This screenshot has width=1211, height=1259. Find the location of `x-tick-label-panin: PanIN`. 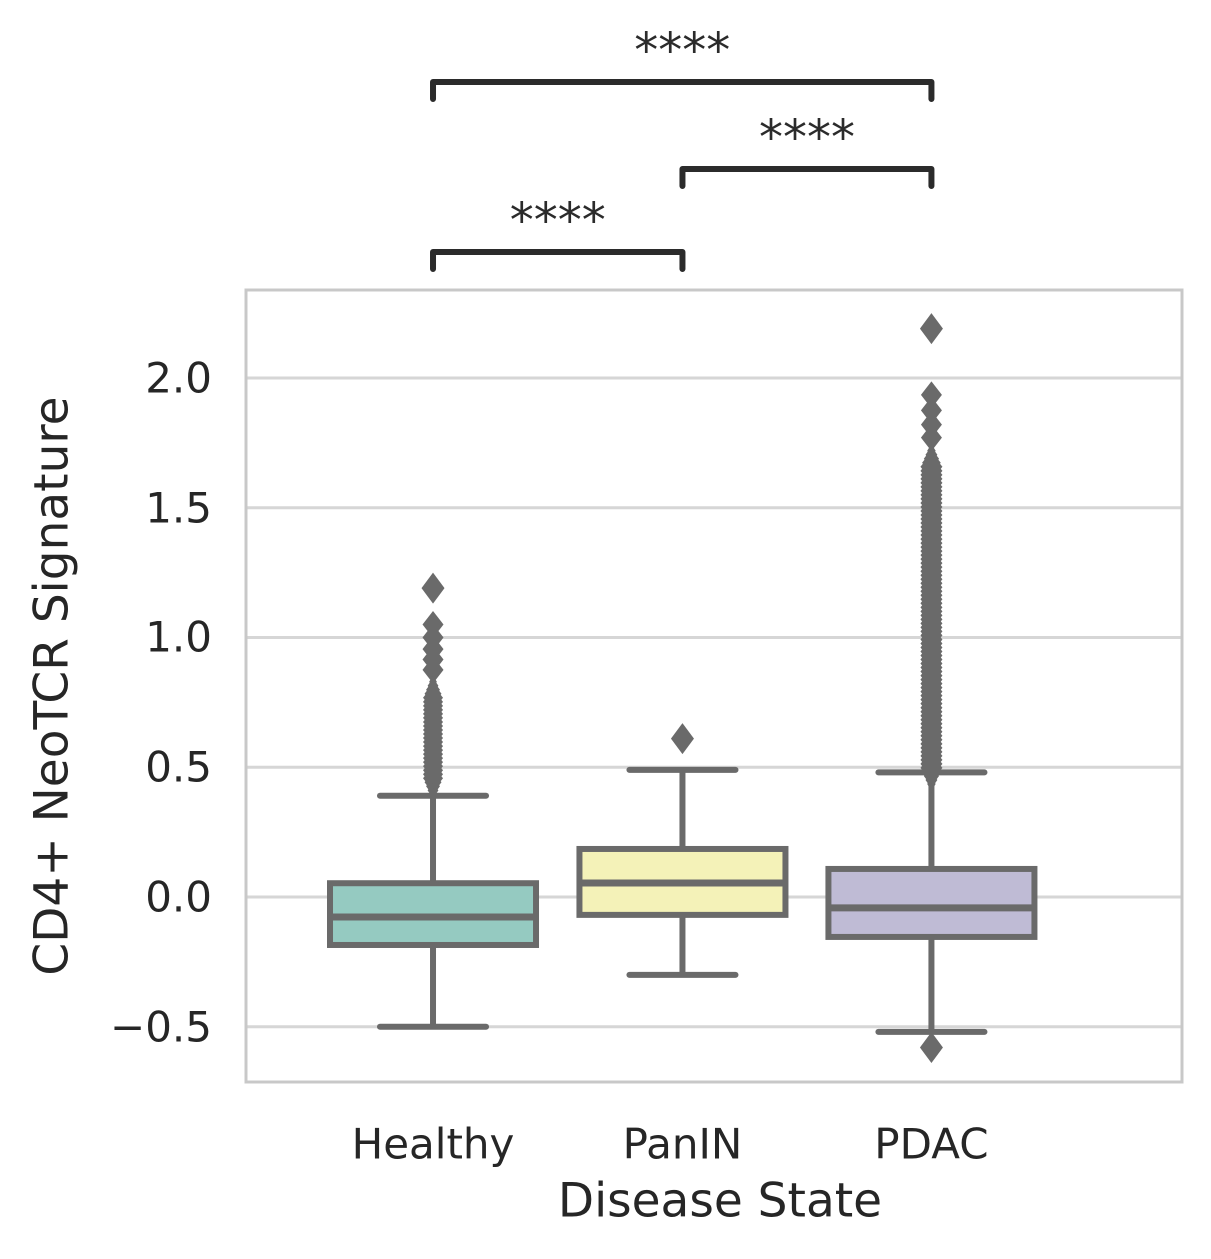

x-tick-label-panin: PanIN is located at coordinates (682, 1144).